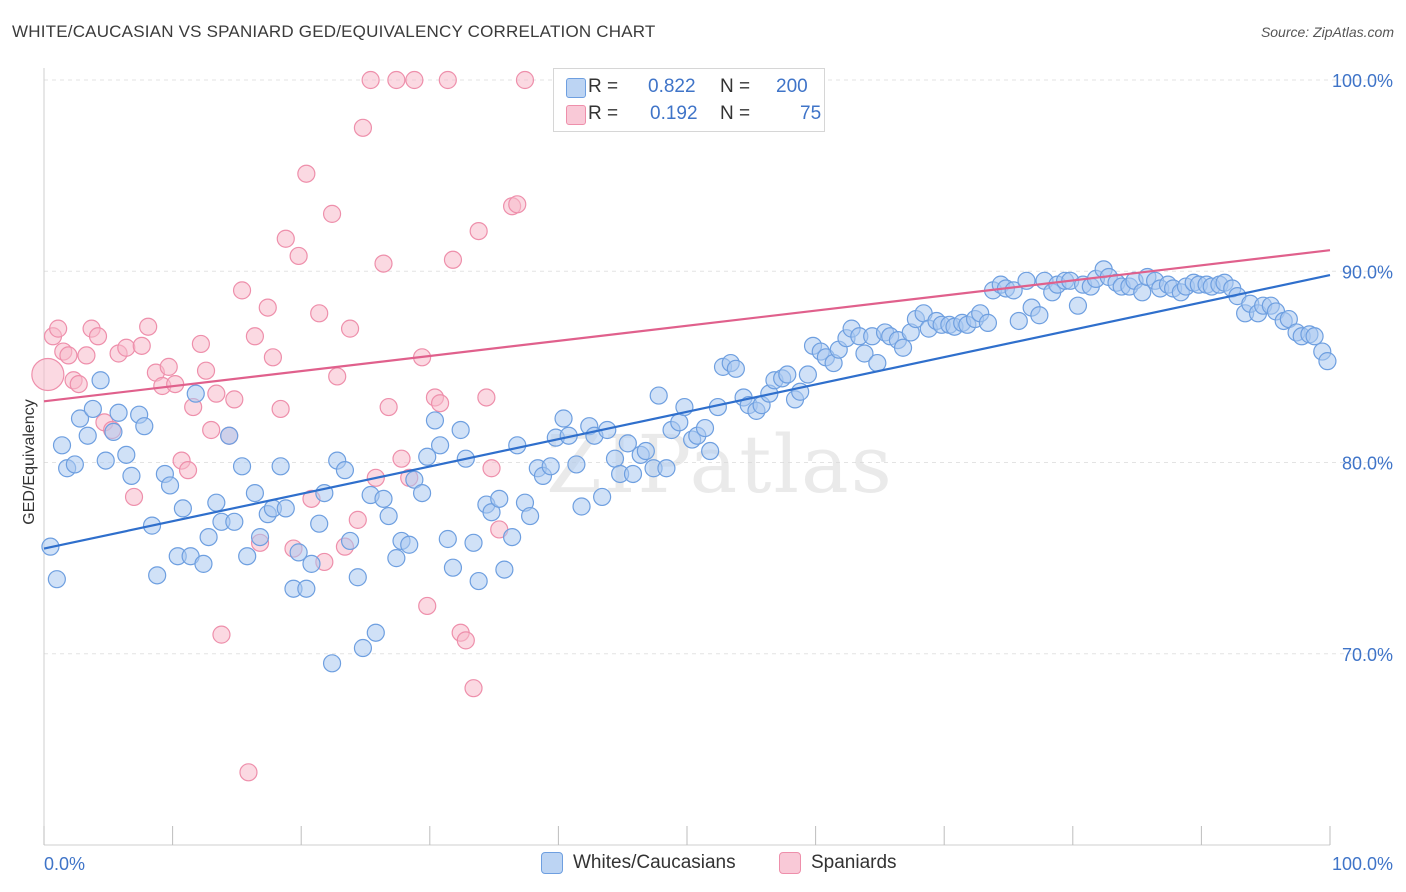 This screenshot has width=1406, height=892. Describe the element at coordinates (1367, 272) in the screenshot. I see `y-tick-label: 90.0%` at that location.